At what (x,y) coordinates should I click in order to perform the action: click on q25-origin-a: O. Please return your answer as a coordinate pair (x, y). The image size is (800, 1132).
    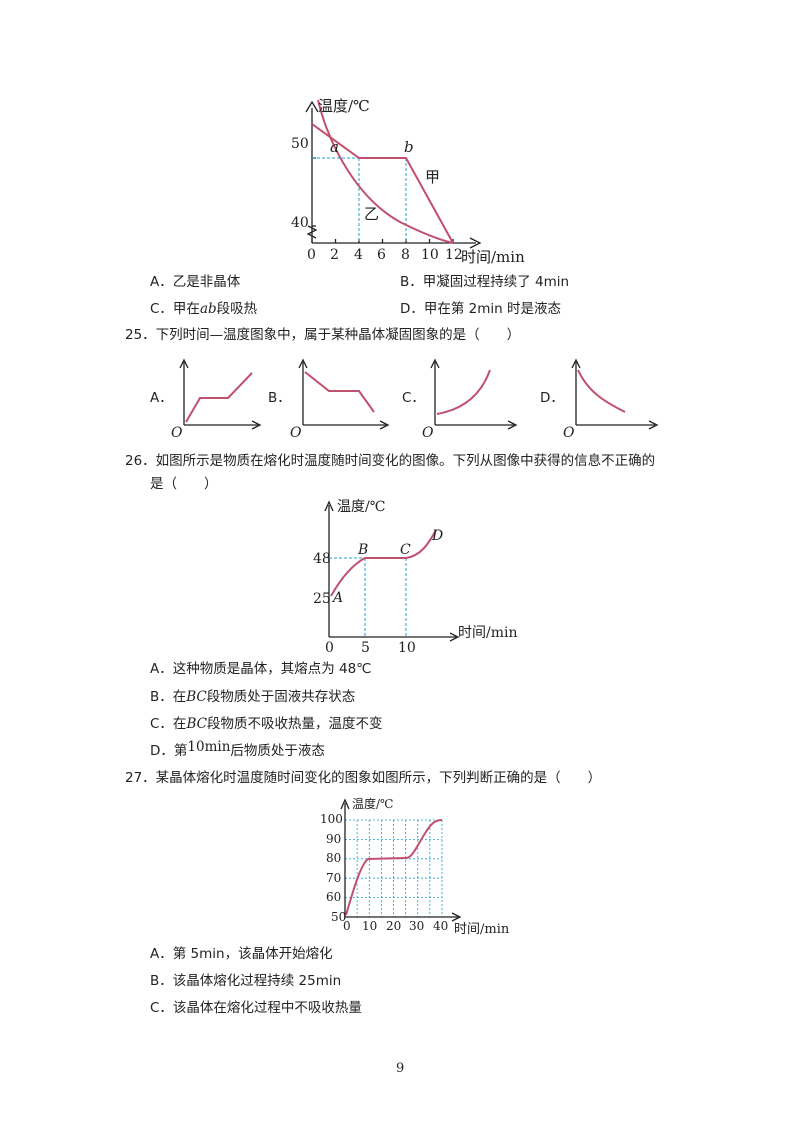
    Looking at the image, I should click on (177, 433).